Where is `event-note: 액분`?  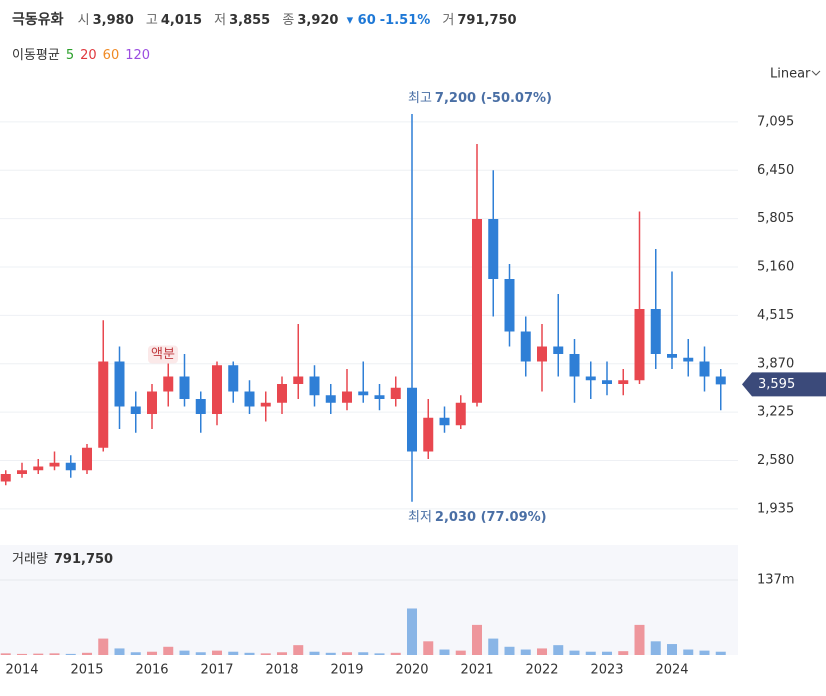 event-note: 액분 is located at coordinates (163, 354).